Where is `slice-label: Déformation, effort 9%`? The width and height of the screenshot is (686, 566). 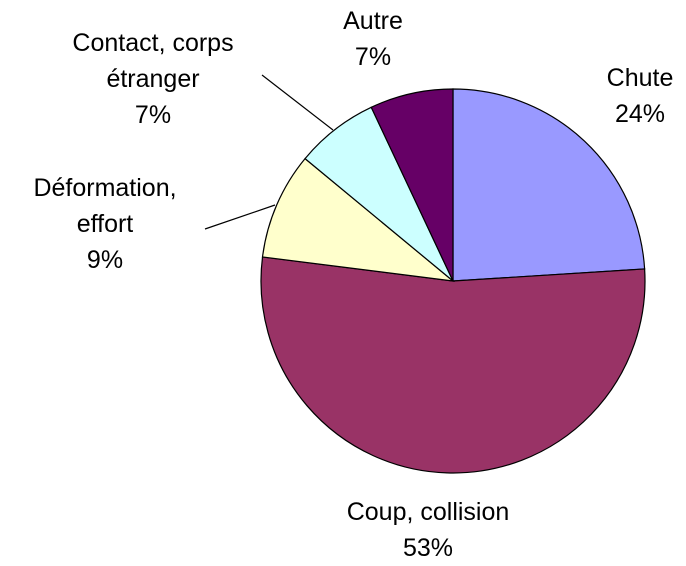
slice-label: Déformation, effort 9% is located at coordinates (105, 224).